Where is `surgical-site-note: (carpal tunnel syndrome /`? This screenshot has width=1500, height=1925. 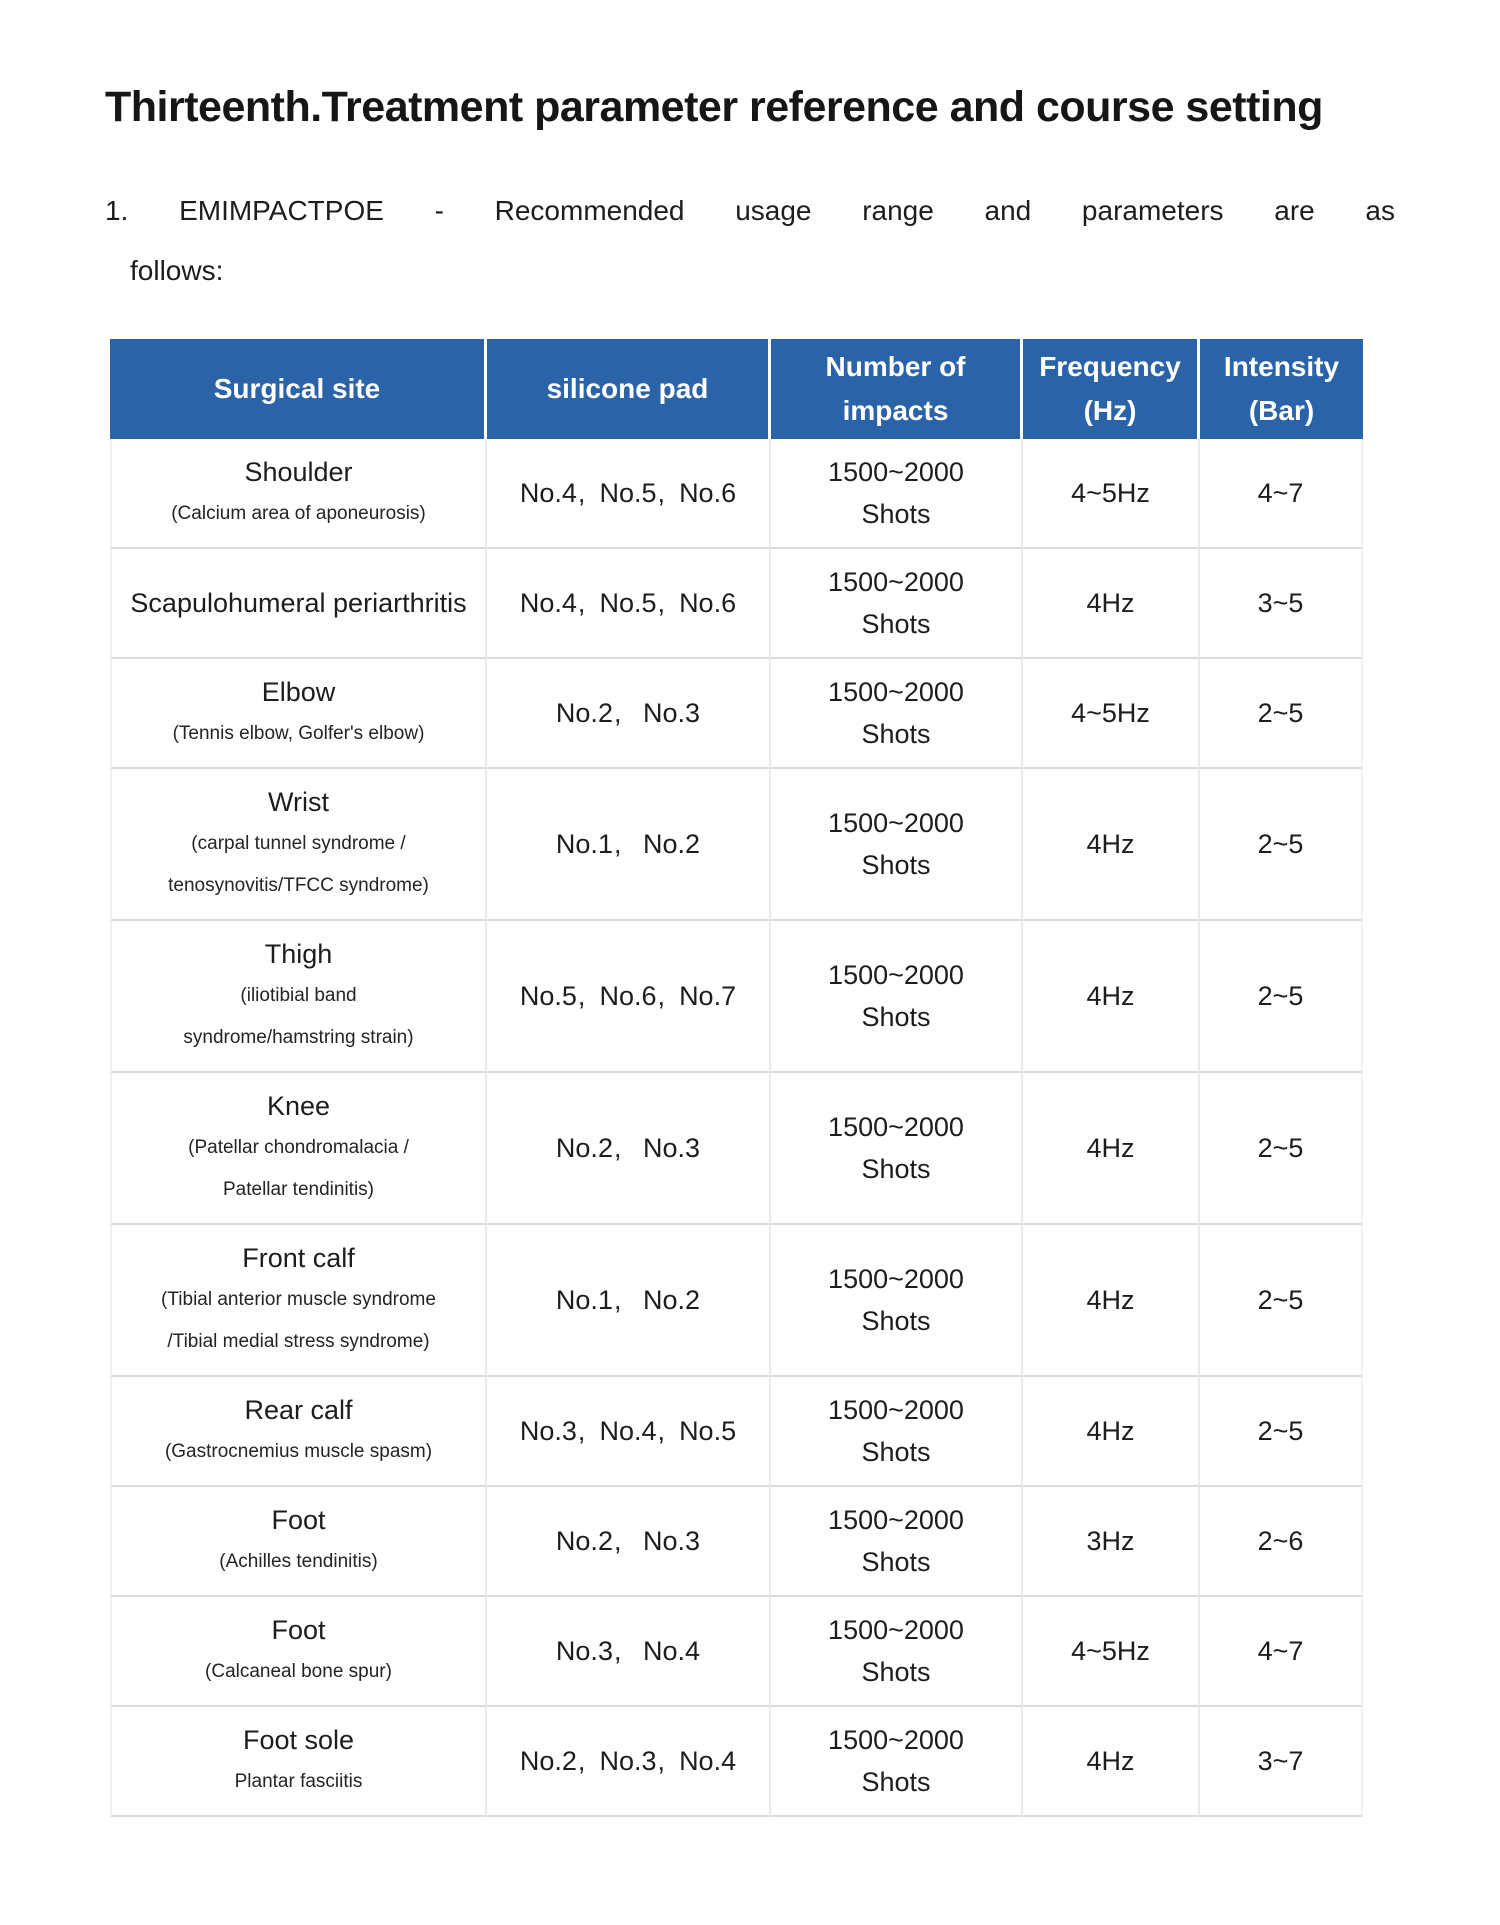
surgical-site-note: (carpal tunnel syndrome / is located at coordinates (298, 843).